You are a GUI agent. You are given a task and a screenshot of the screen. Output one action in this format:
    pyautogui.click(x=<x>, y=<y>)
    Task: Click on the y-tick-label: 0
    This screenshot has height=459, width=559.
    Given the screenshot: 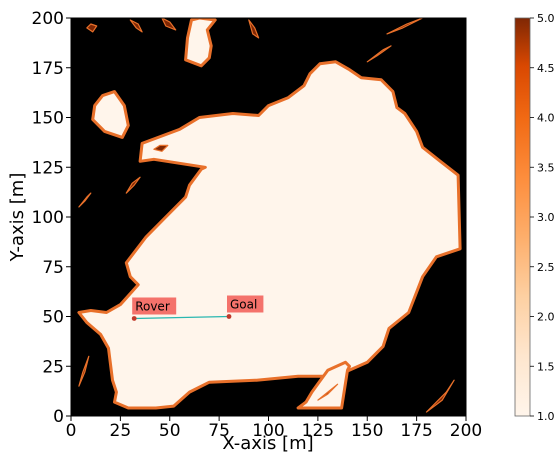 What is the action you would take?
    pyautogui.click(x=58, y=417)
    